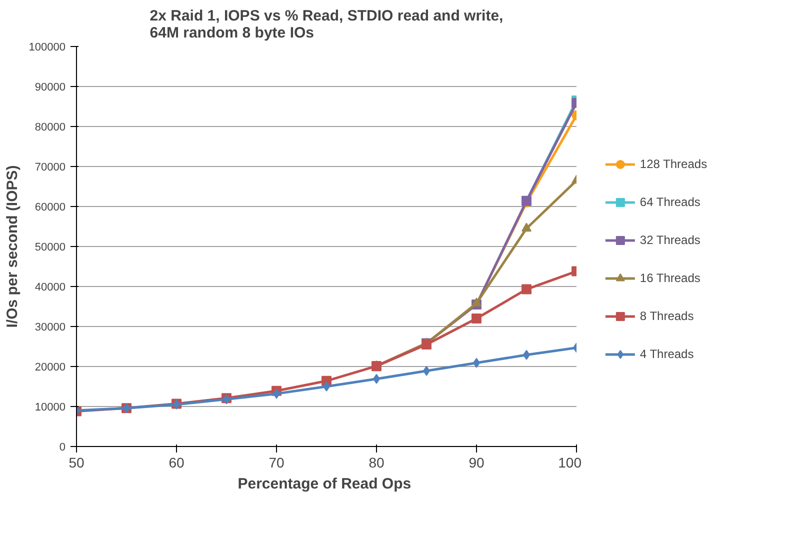 Image resolution: width=801 pixels, height=551 pixels. I want to click on legend-label: 128 Threads, so click(674, 163).